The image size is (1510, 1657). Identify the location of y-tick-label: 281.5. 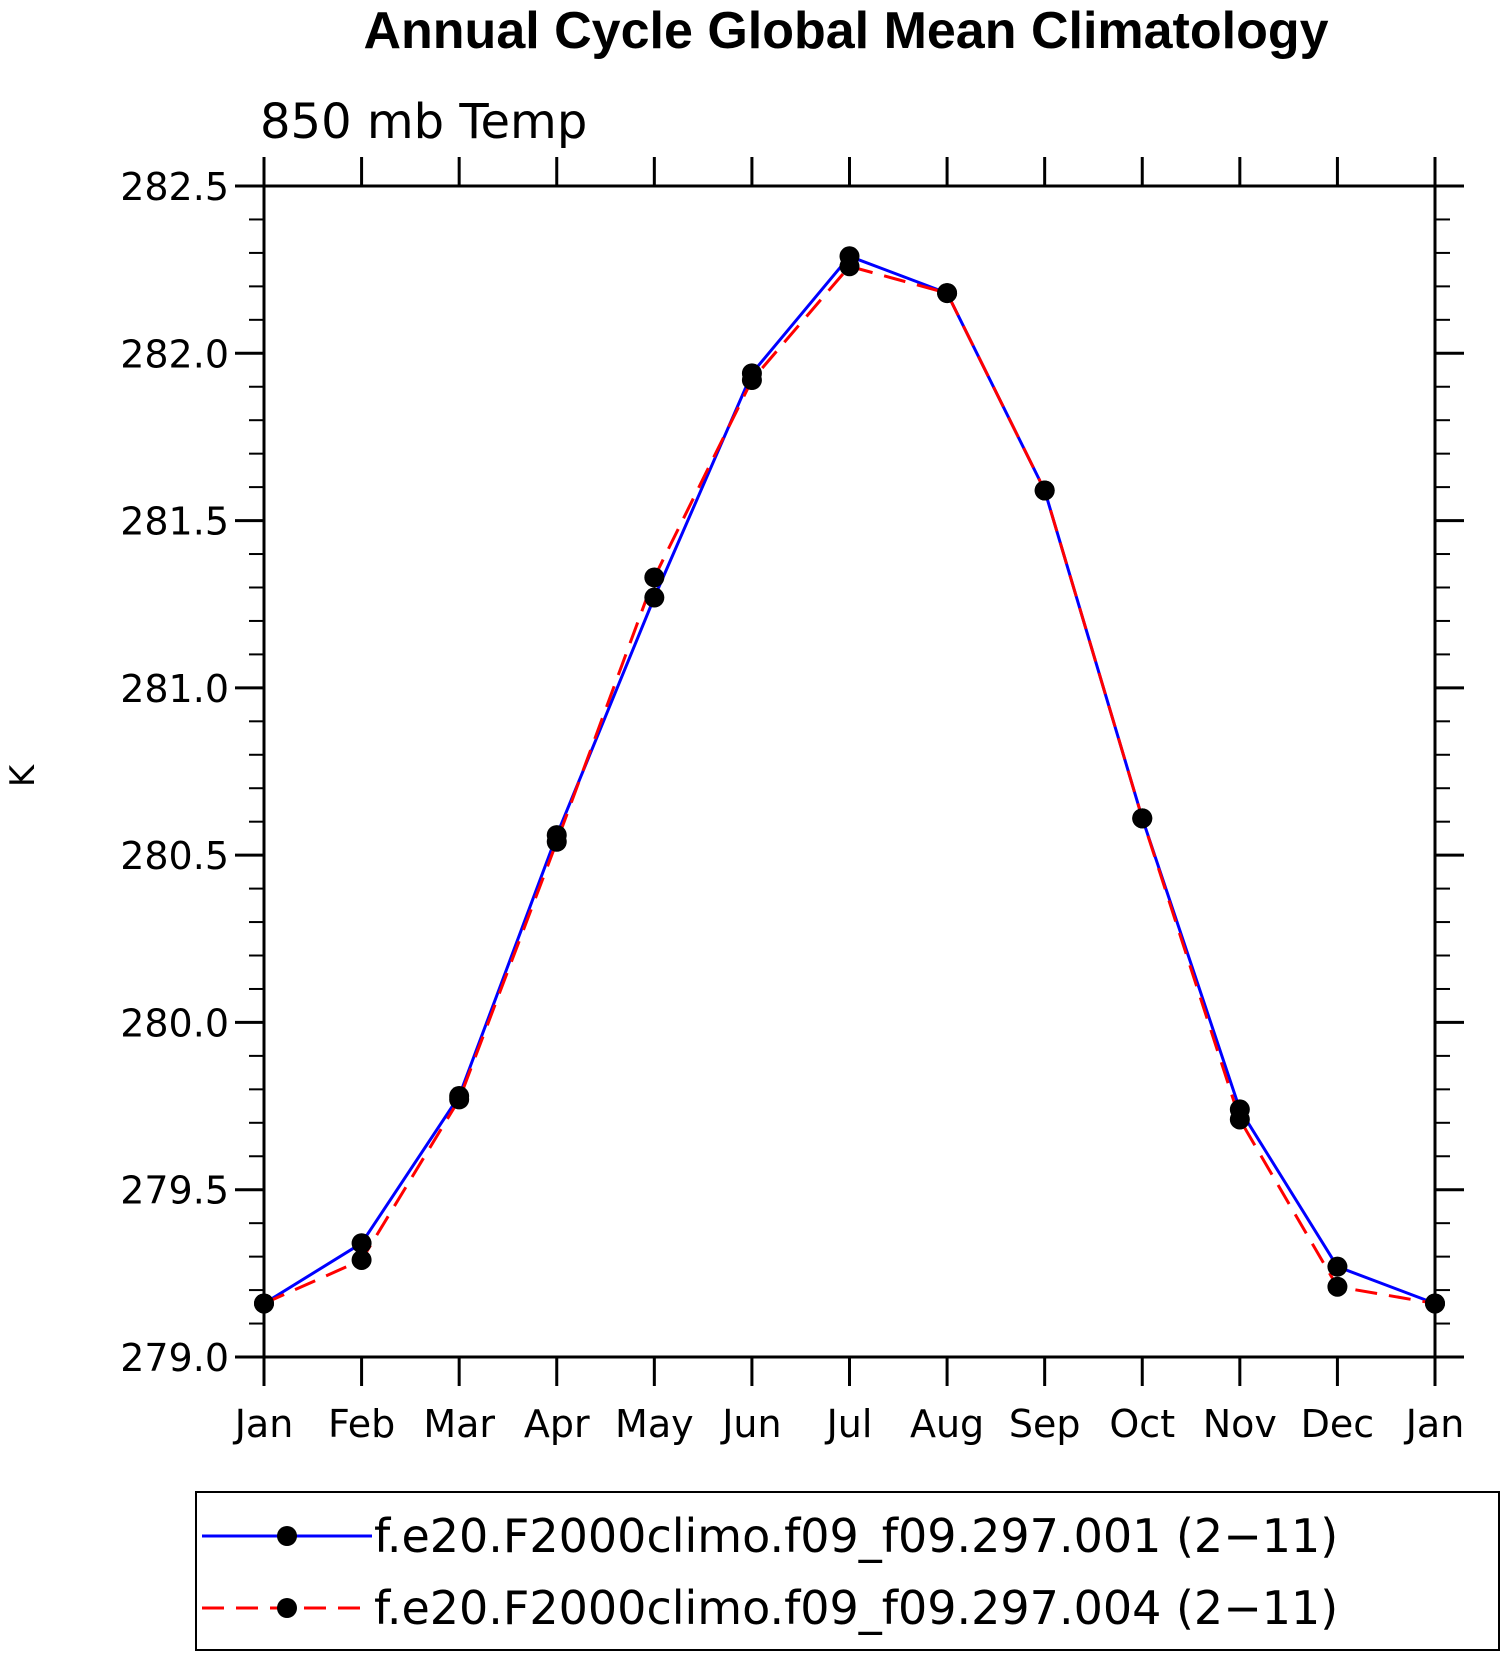
(174, 522).